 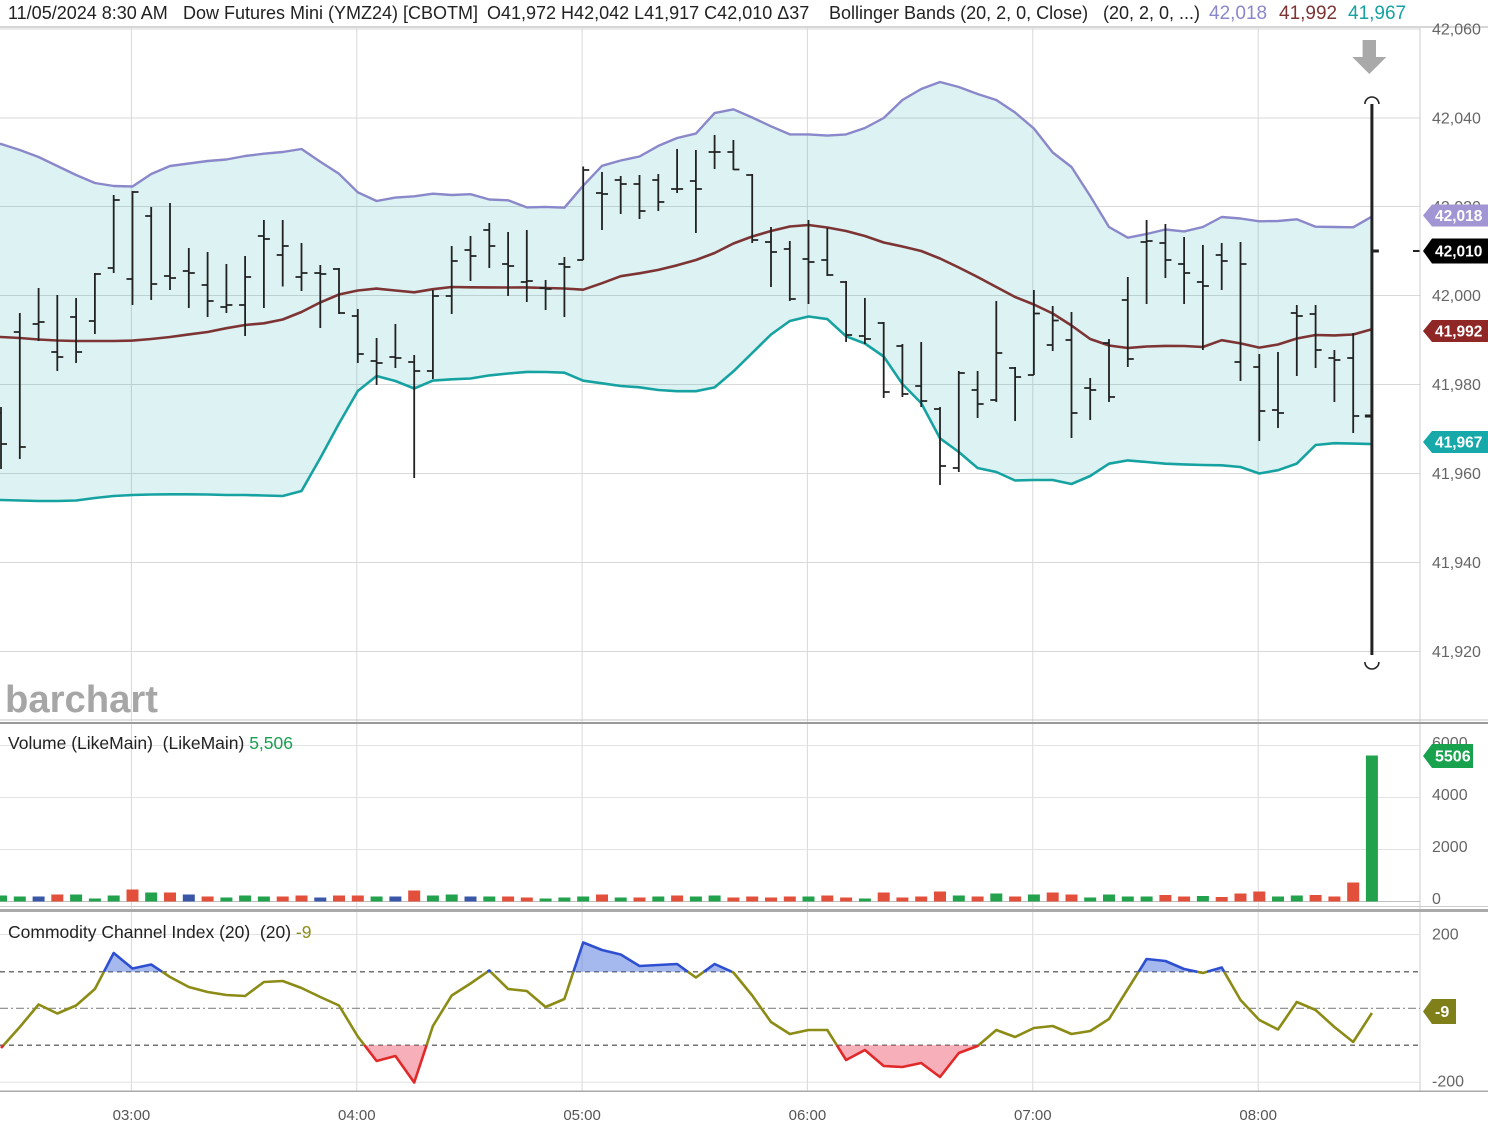 I want to click on svg-text: 41,960, so click(x=1456, y=474).